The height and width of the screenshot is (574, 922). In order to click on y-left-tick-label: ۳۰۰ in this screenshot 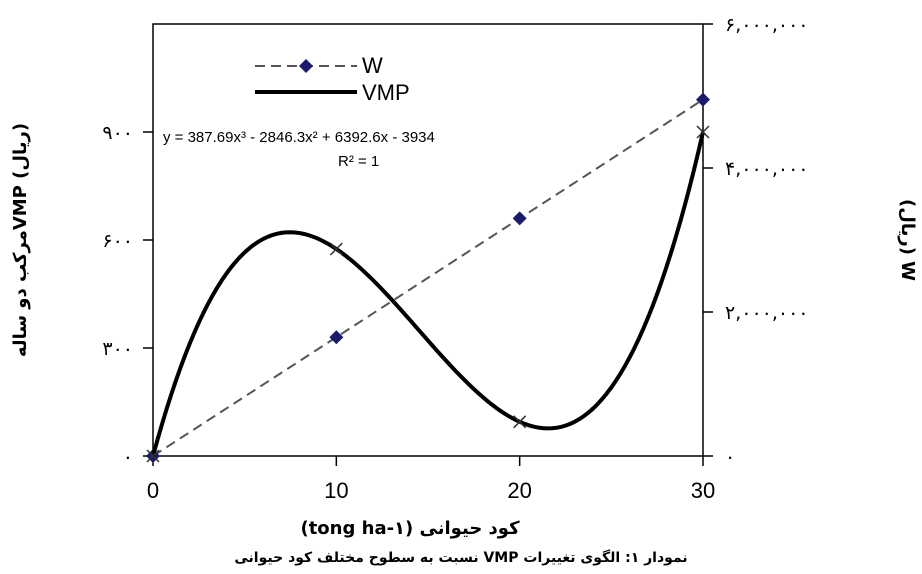, I will do `click(117, 349)`.